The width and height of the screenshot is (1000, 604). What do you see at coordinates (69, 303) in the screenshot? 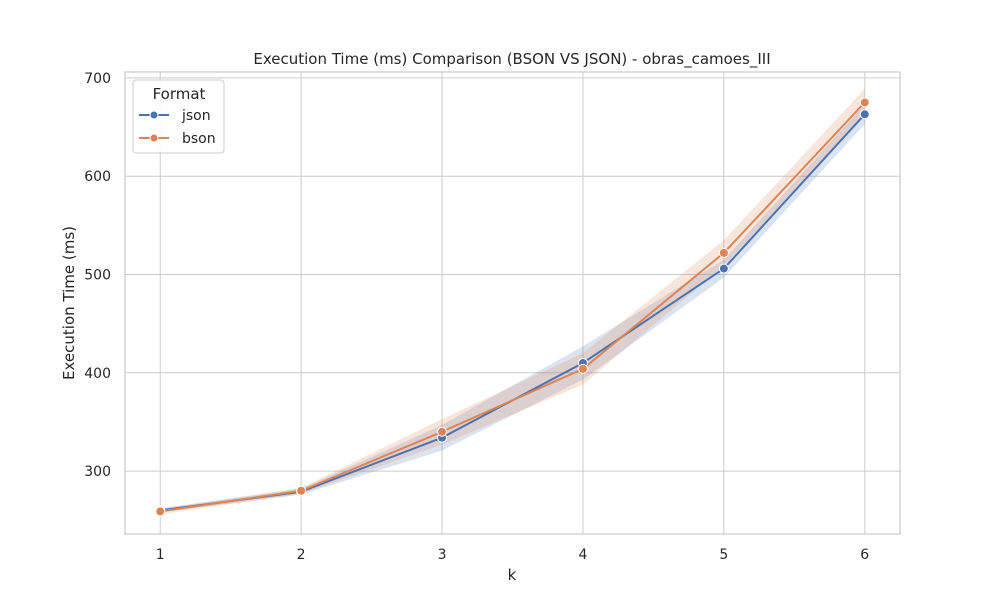
I see `y-axis-label: Execution Time (ms)` at bounding box center [69, 303].